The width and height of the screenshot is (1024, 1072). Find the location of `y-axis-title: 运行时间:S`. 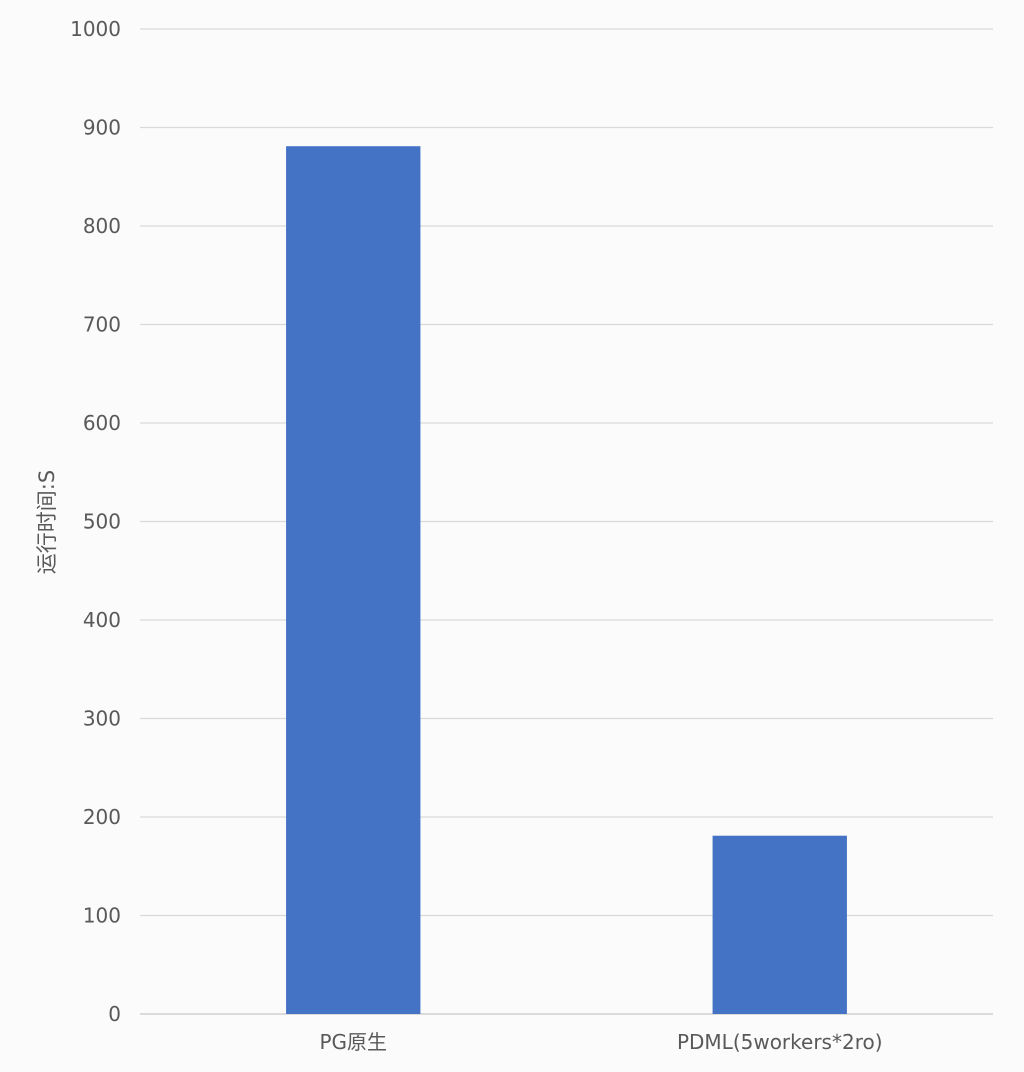

y-axis-title: 运行时间:S is located at coordinates (47, 522).